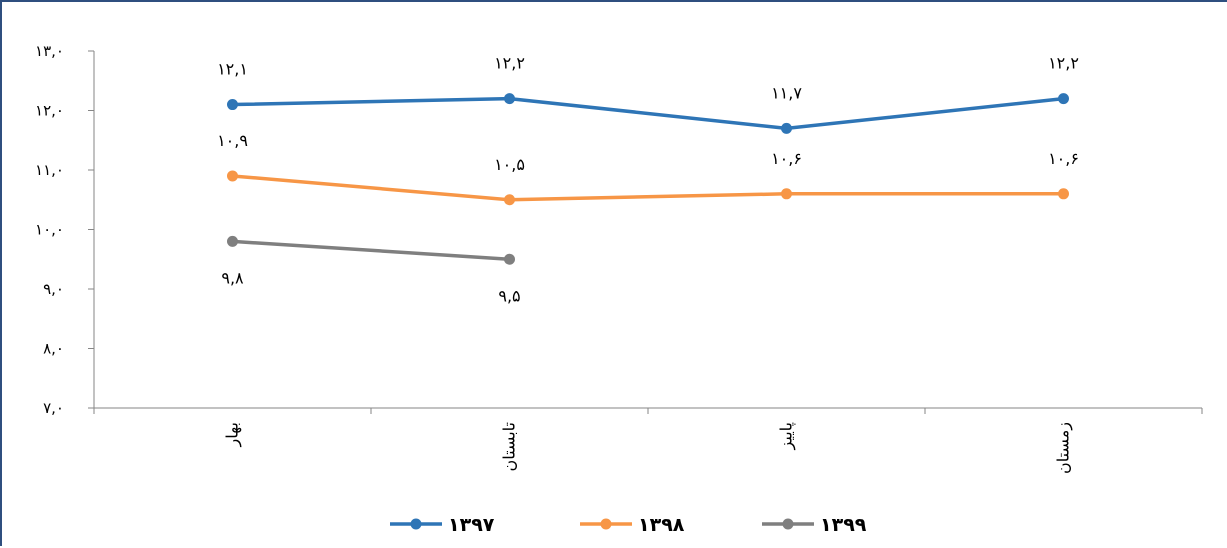 This screenshot has height=548, width=1227. I want to click on y-tick-label: ۷,۰, so click(53, 408).